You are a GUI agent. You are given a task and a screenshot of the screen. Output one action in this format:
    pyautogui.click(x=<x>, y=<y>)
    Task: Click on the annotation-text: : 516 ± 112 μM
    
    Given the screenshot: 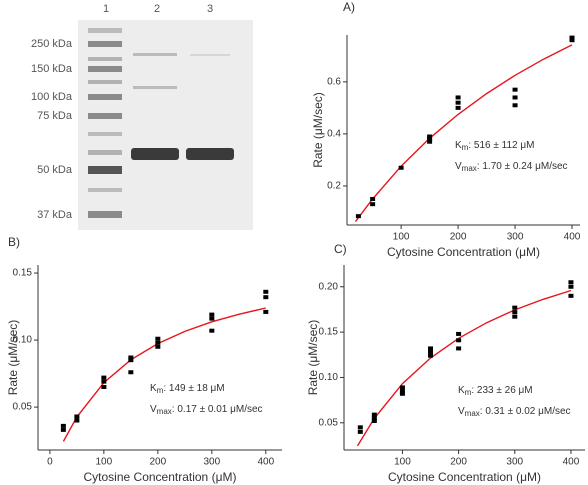 What is the action you would take?
    pyautogui.click(x=501, y=145)
    